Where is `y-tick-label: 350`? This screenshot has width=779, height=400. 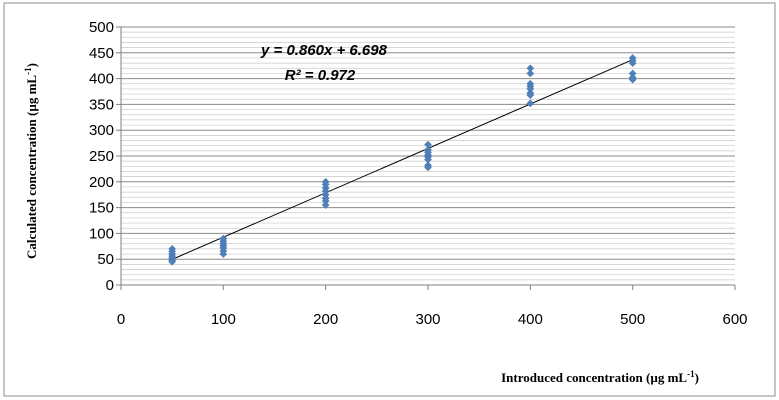
y-tick-label: 350 is located at coordinates (101, 104).